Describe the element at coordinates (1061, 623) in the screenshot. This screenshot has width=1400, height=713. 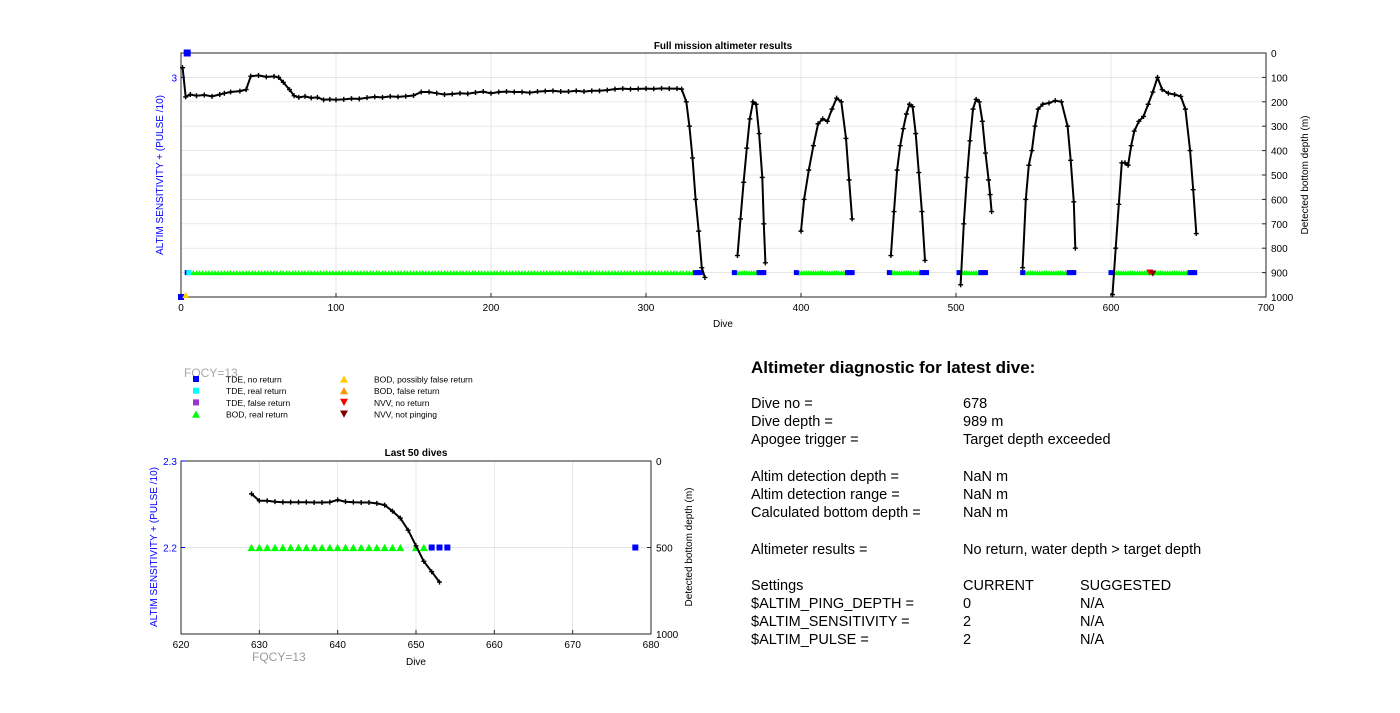
I see `sensitivity-row: $ALTIM_SENSITIVITY = 2 N/A` at that location.